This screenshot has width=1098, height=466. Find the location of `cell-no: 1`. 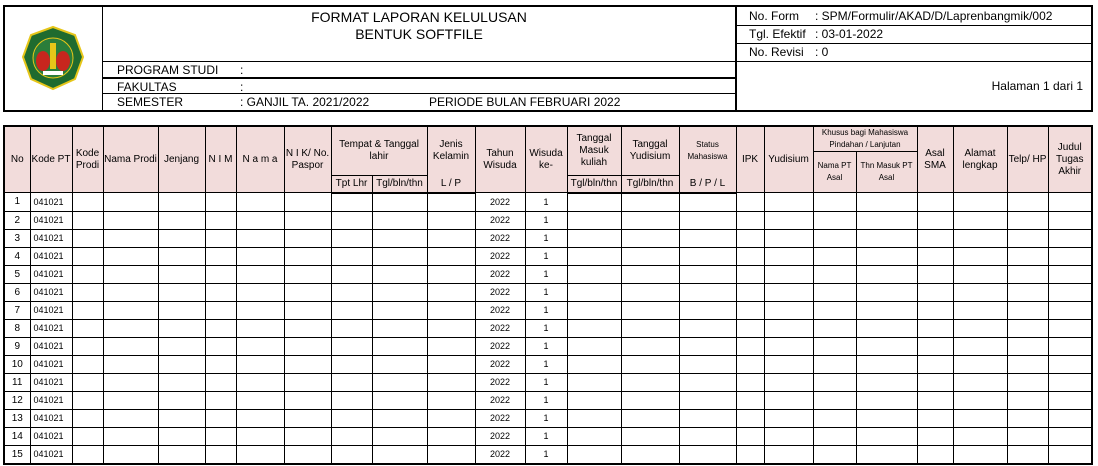

cell-no: 1 is located at coordinates (17, 202).